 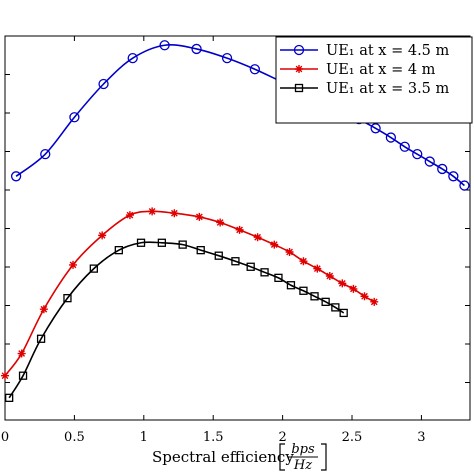 I want to click on legend-label: UE₁ at x = 4.5 m, so click(x=388, y=51).